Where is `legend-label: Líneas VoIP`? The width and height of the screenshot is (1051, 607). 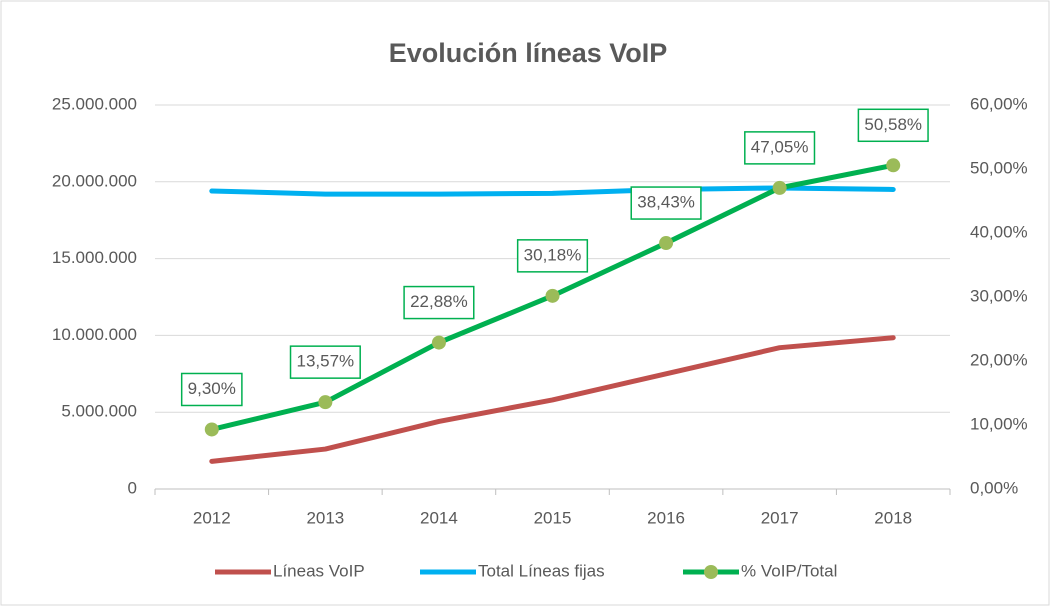 legend-label: Líneas VoIP is located at coordinates (319, 570).